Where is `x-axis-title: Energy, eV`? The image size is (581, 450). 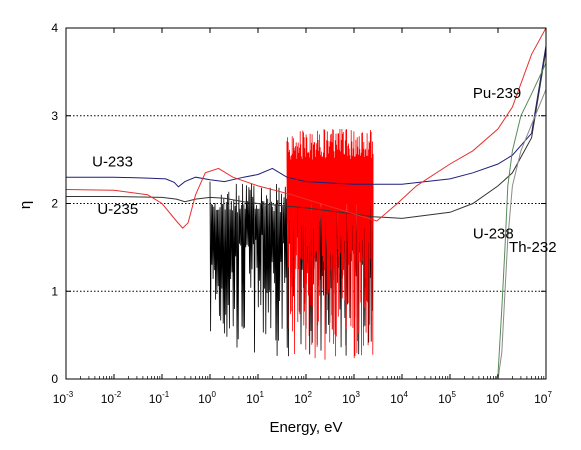
x-axis-title: Energy, eV is located at coordinates (305, 427).